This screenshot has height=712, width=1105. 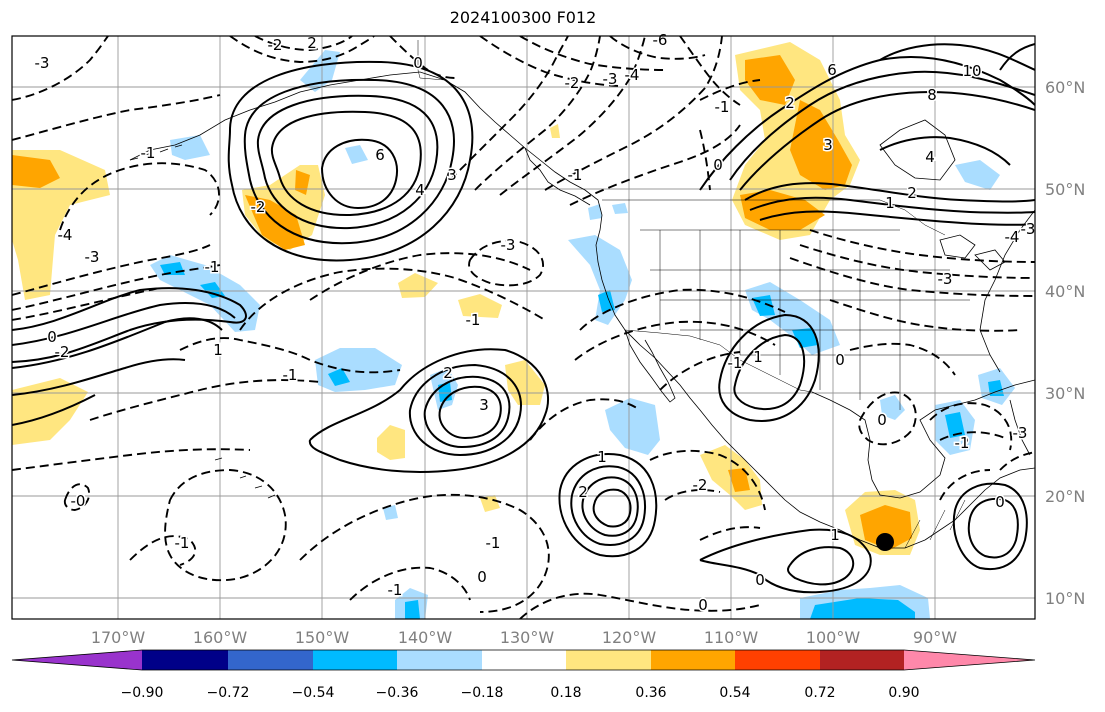 I want to click on colorbar-label: −0.54, so click(x=313, y=693).